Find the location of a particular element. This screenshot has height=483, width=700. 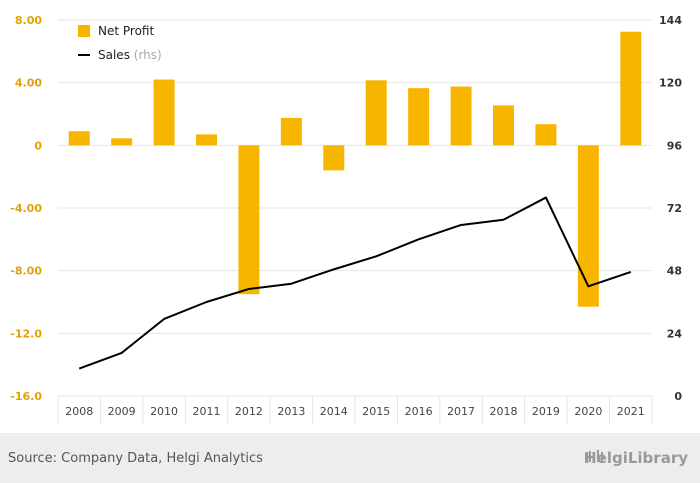

x-axis-tick-label: 2017 is located at coordinates (461, 411).